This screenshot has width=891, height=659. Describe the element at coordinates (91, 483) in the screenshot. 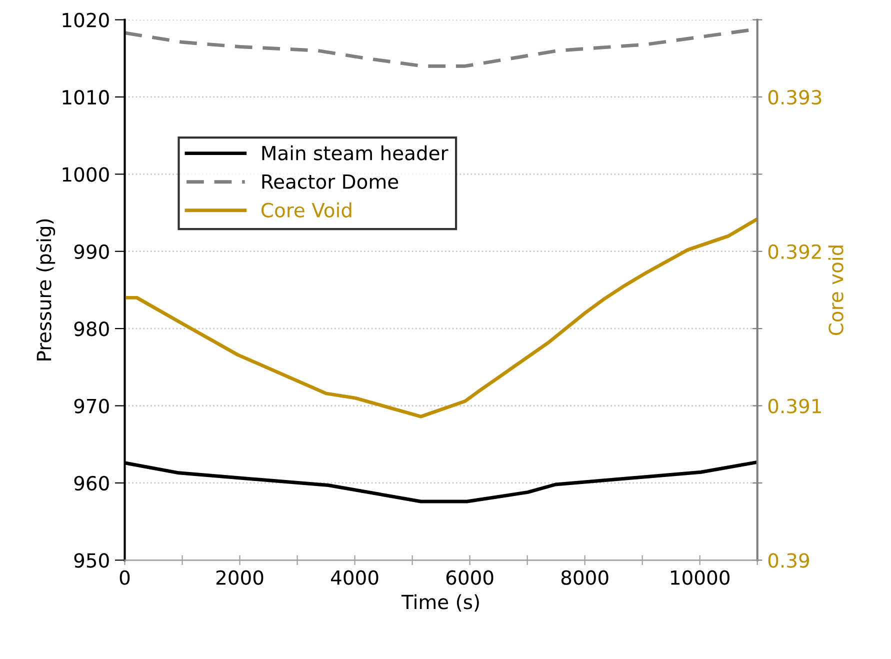

I see `y-tick-label: 960` at that location.